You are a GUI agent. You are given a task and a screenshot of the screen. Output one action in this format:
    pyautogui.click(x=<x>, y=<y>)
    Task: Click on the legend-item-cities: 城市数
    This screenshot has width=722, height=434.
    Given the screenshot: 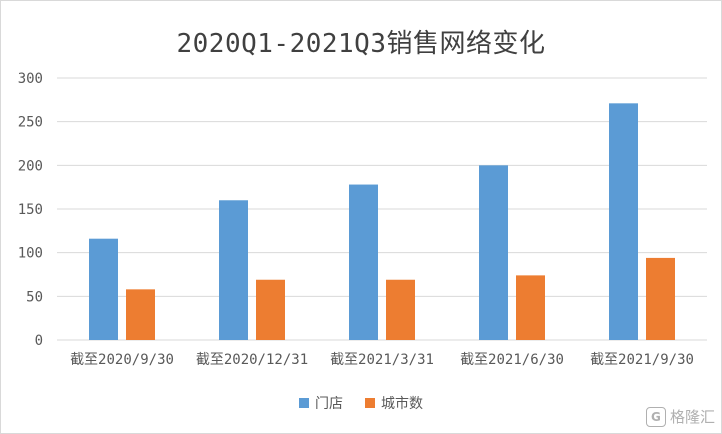 What is the action you would take?
    pyautogui.click(x=394, y=403)
    